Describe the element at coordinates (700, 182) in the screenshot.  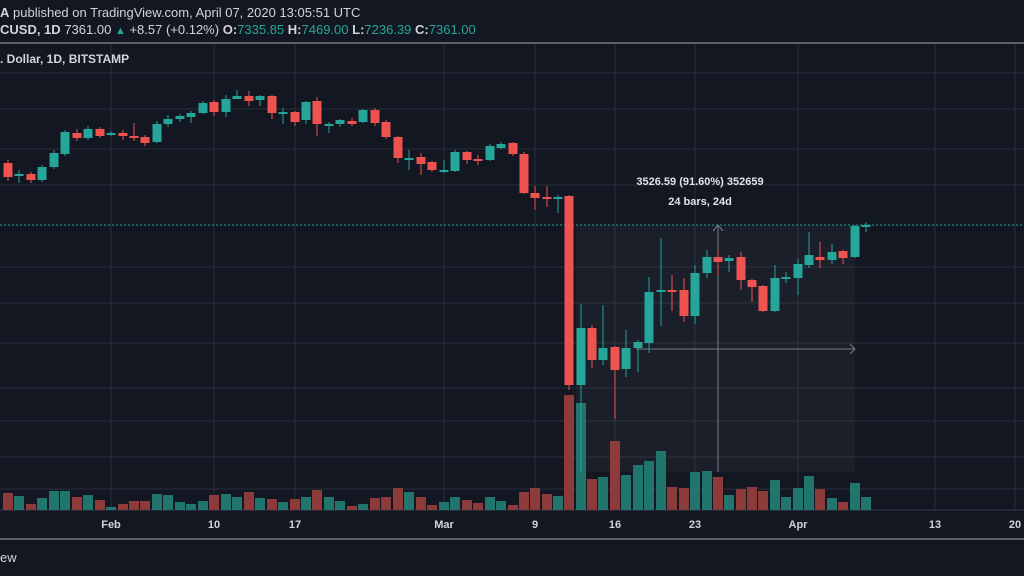
I see `measure-label-price: 3526.59 (91.60%) 352659` at that location.